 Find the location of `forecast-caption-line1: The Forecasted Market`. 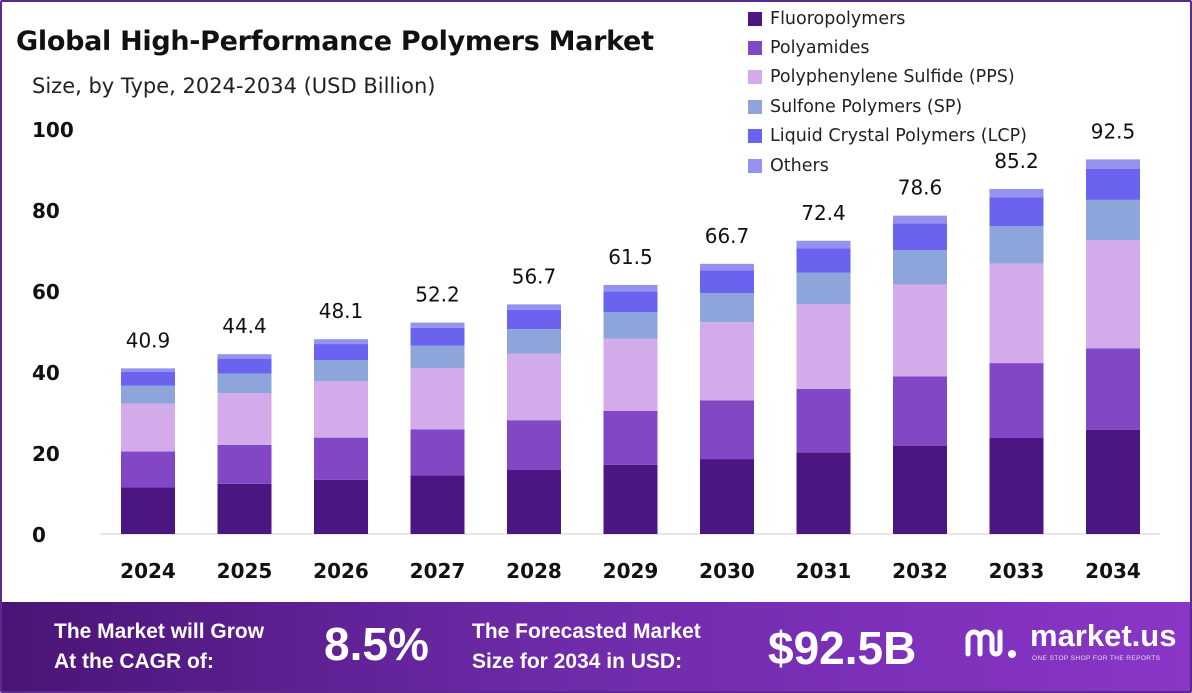

forecast-caption-line1: The Forecasted Market is located at coordinates (586, 631).